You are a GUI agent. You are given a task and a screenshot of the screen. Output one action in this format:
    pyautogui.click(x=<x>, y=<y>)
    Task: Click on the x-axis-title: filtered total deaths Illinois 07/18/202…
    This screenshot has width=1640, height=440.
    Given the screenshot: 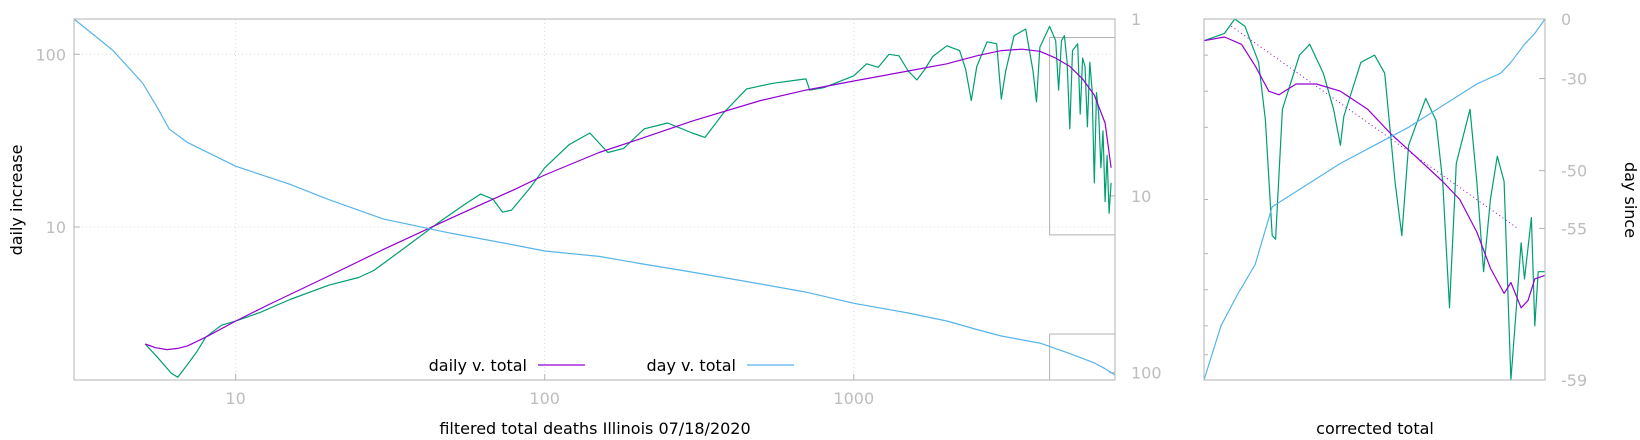 What is the action you would take?
    pyautogui.click(x=594, y=428)
    